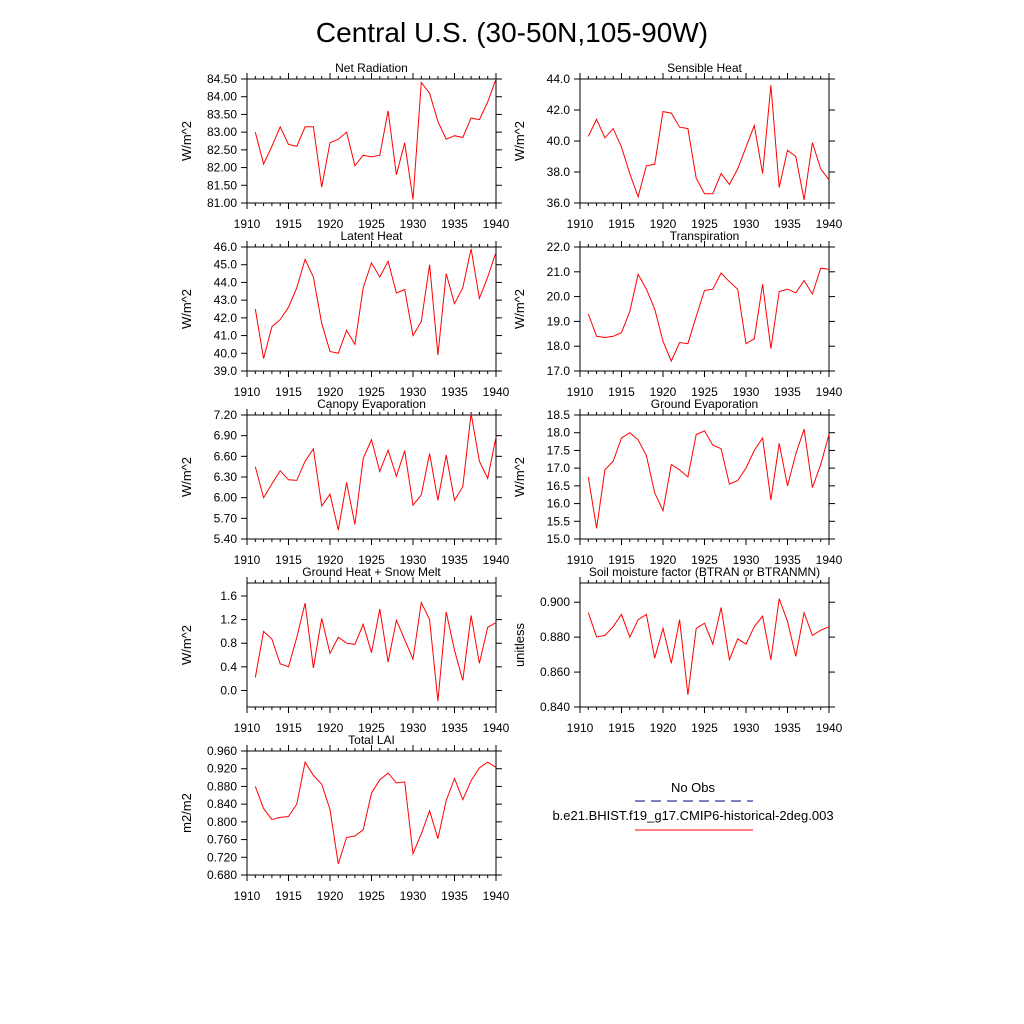 The width and height of the screenshot is (1024, 1024). I want to click on y-tick-label: 0.720, so click(222, 857).